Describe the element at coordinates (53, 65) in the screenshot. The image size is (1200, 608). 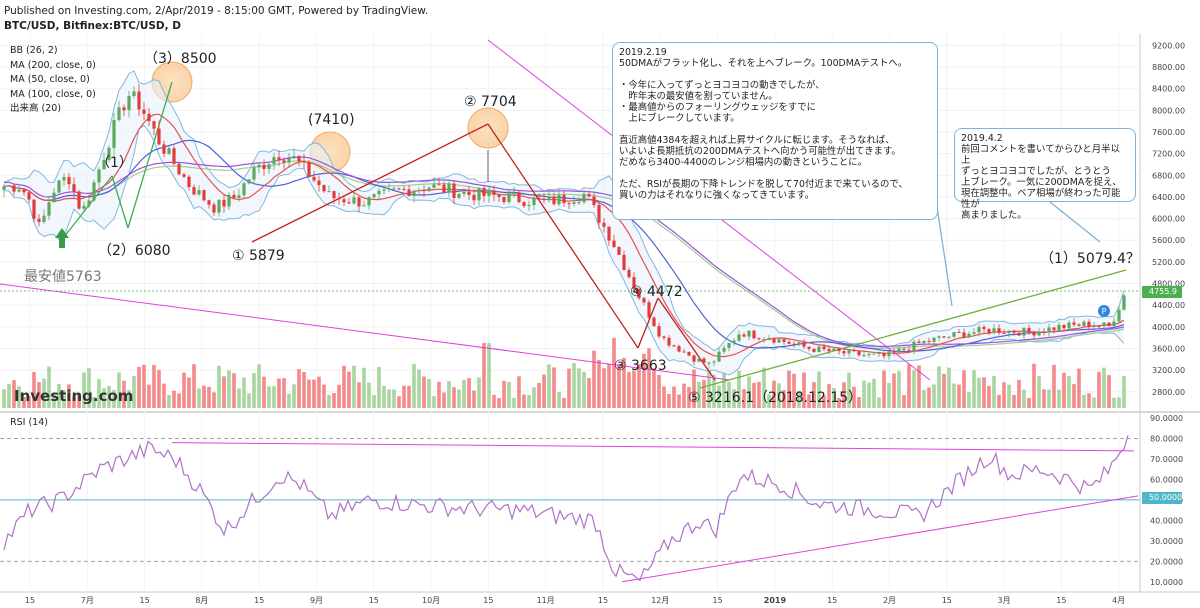
I see `indicator-ma200: MA (200, close, 0)` at that location.